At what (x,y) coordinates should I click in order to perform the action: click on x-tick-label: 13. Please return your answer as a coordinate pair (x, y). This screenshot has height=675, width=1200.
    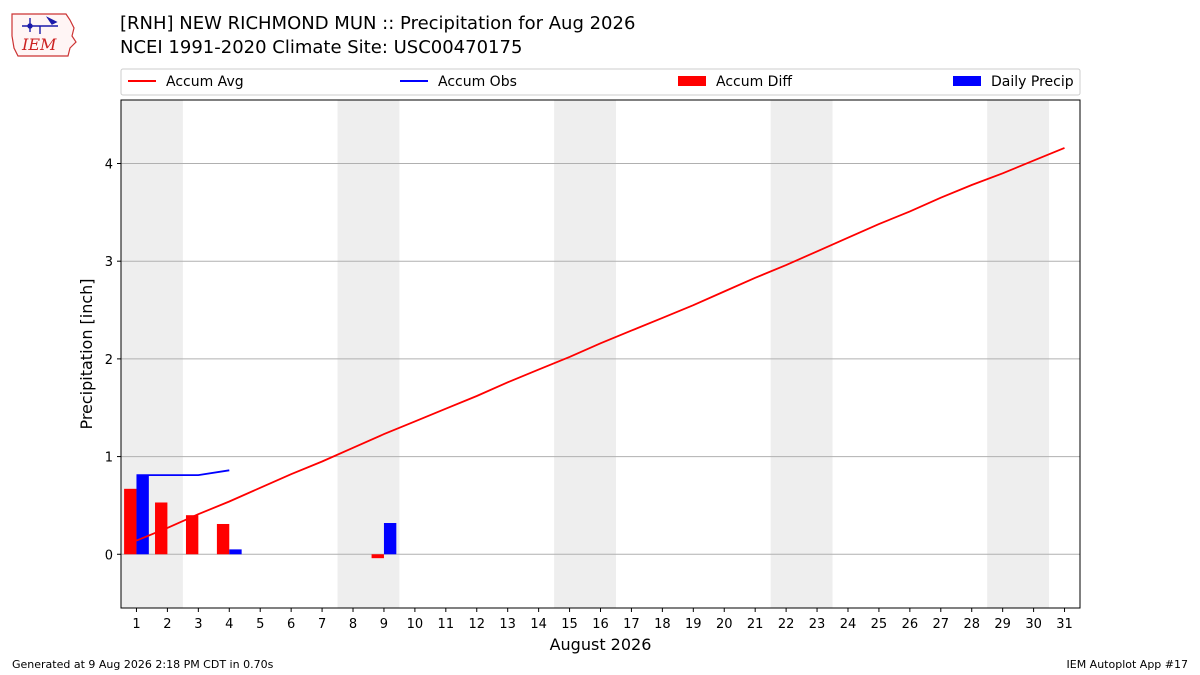
    Looking at the image, I should click on (507, 624).